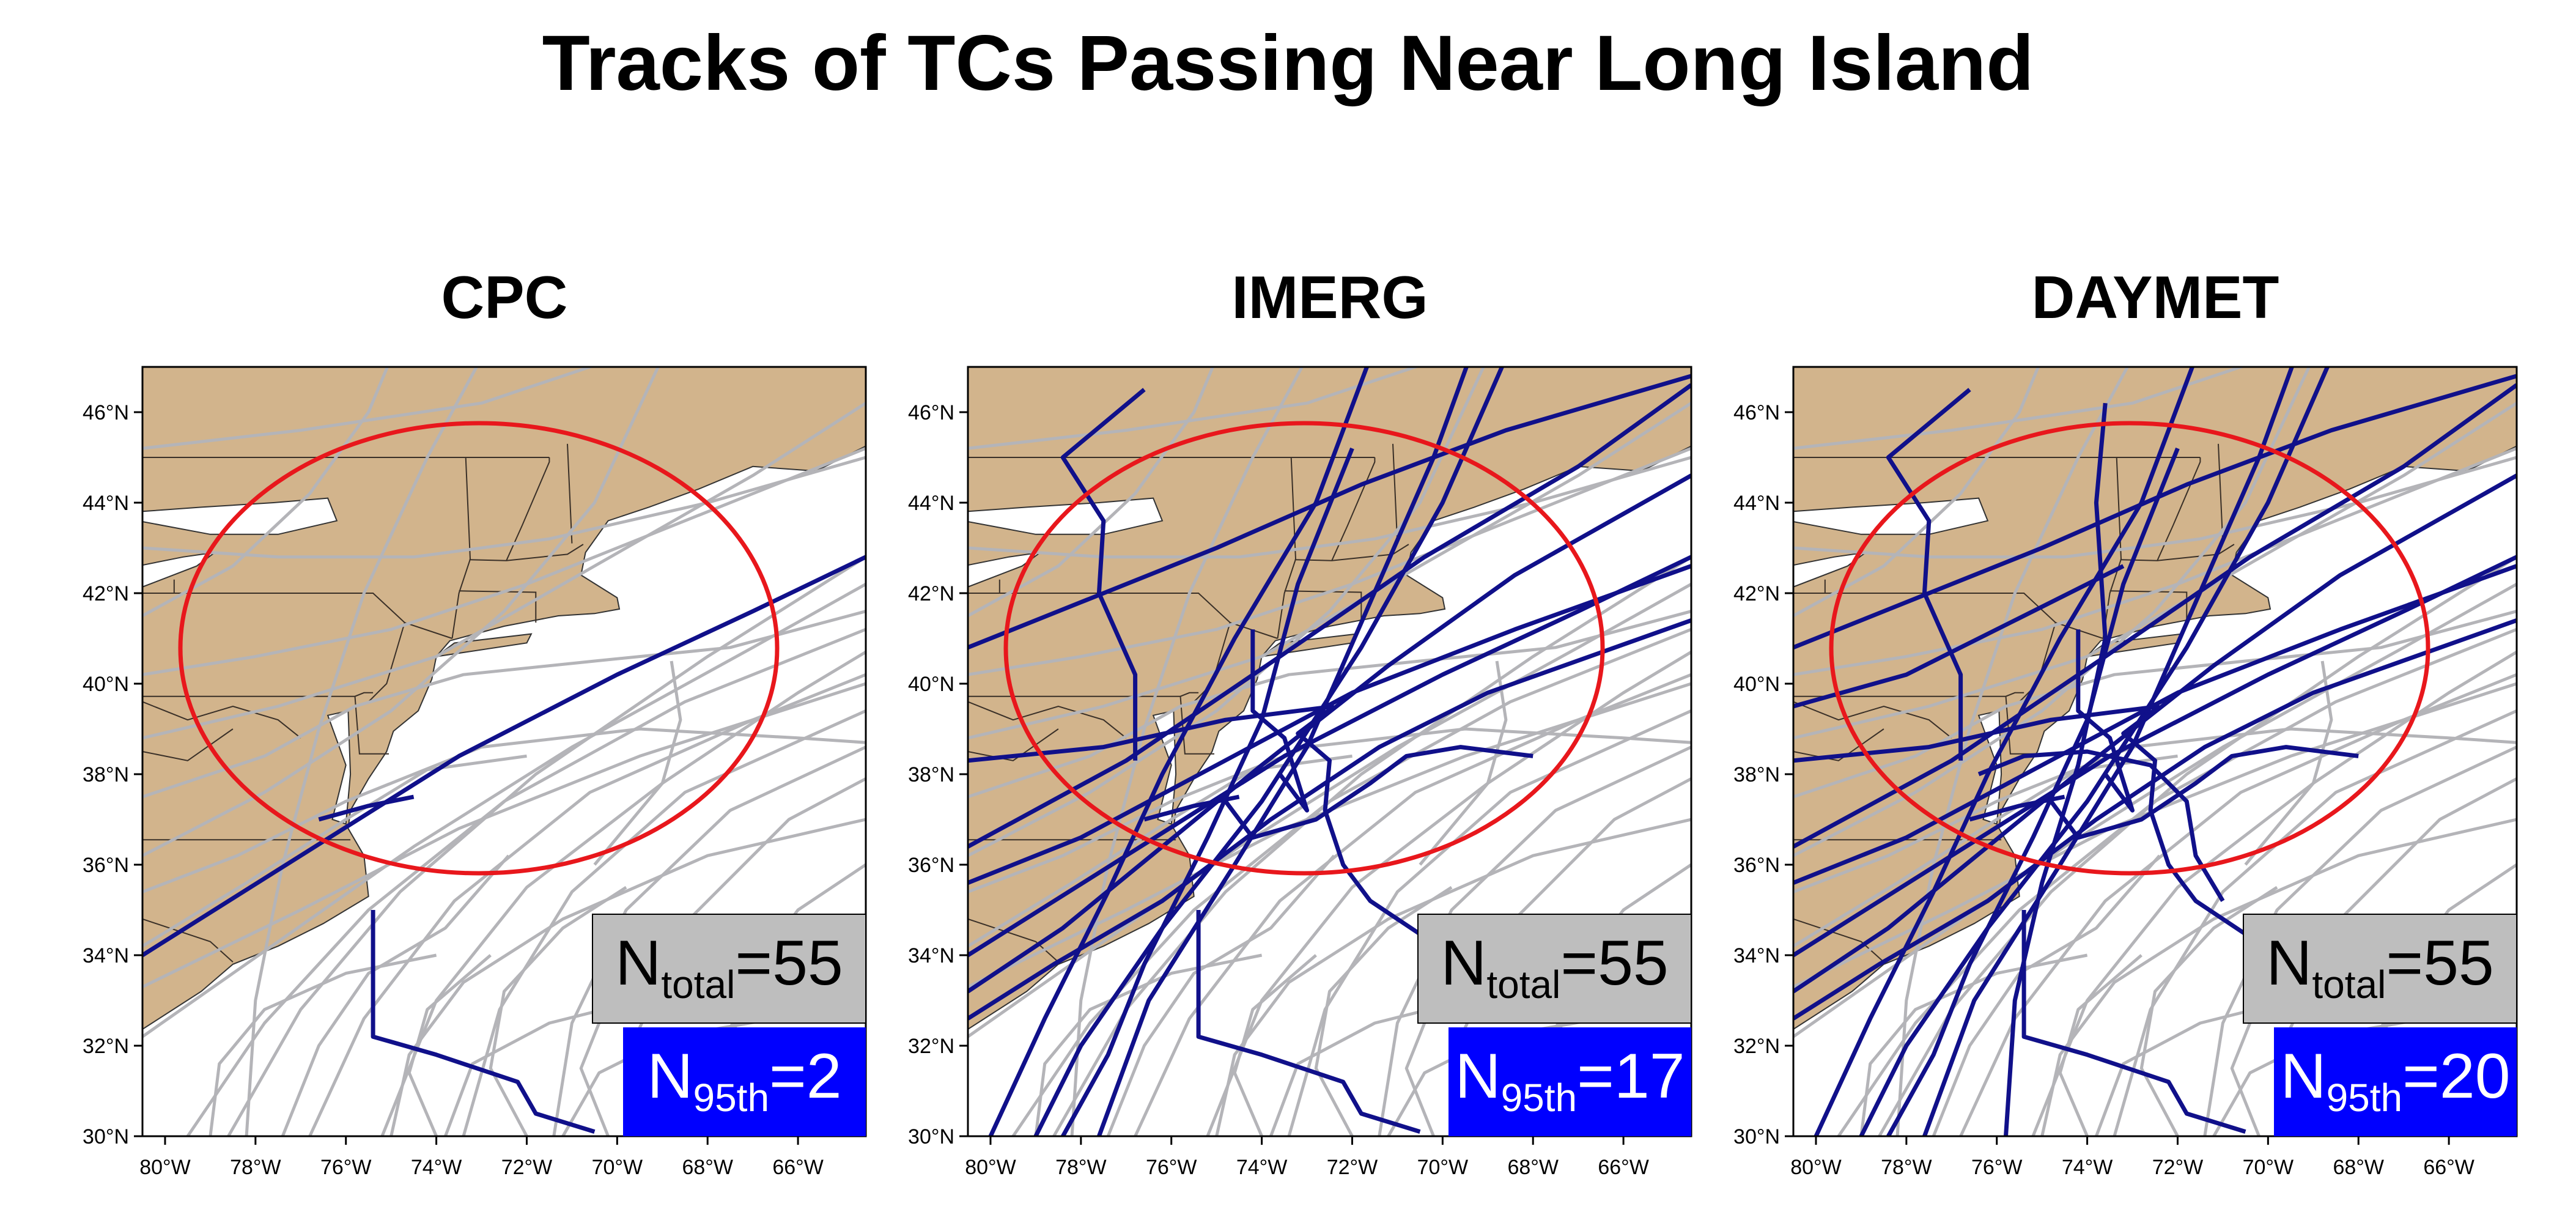 The height and width of the screenshot is (1231, 2576). Describe the element at coordinates (106, 865) in the screenshot. I see `lat-tick-label: 36°N` at that location.